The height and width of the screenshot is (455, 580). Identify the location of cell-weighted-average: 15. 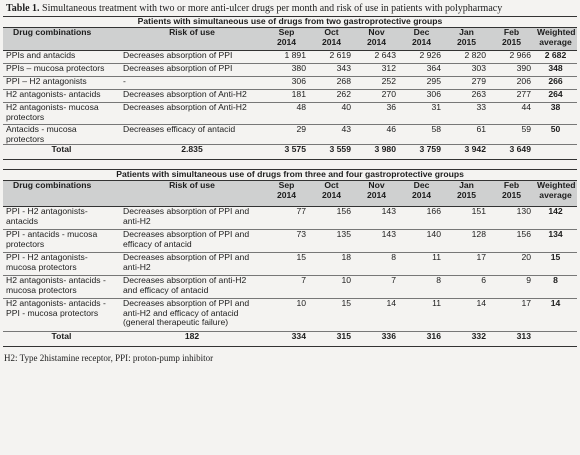
(556, 264).